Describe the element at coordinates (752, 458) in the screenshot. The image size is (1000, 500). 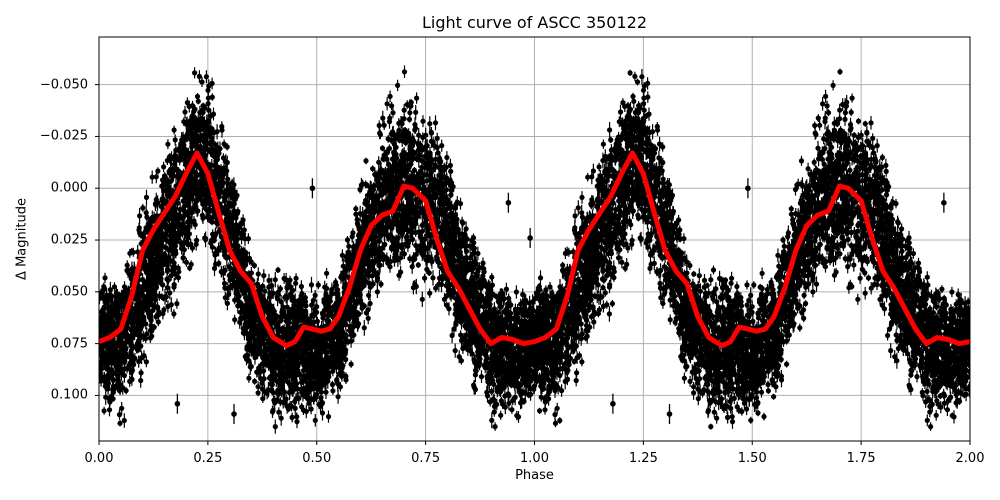
I see `x-tick-label: 1.50` at that location.